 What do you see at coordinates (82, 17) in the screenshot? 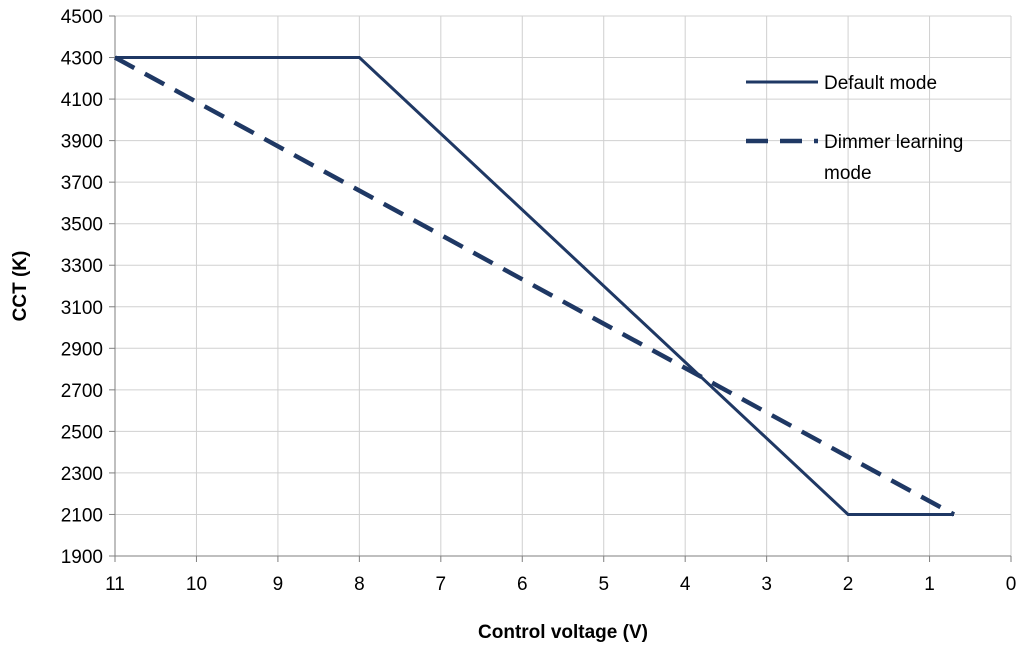
I see `y-tick-label: 4500` at bounding box center [82, 17].